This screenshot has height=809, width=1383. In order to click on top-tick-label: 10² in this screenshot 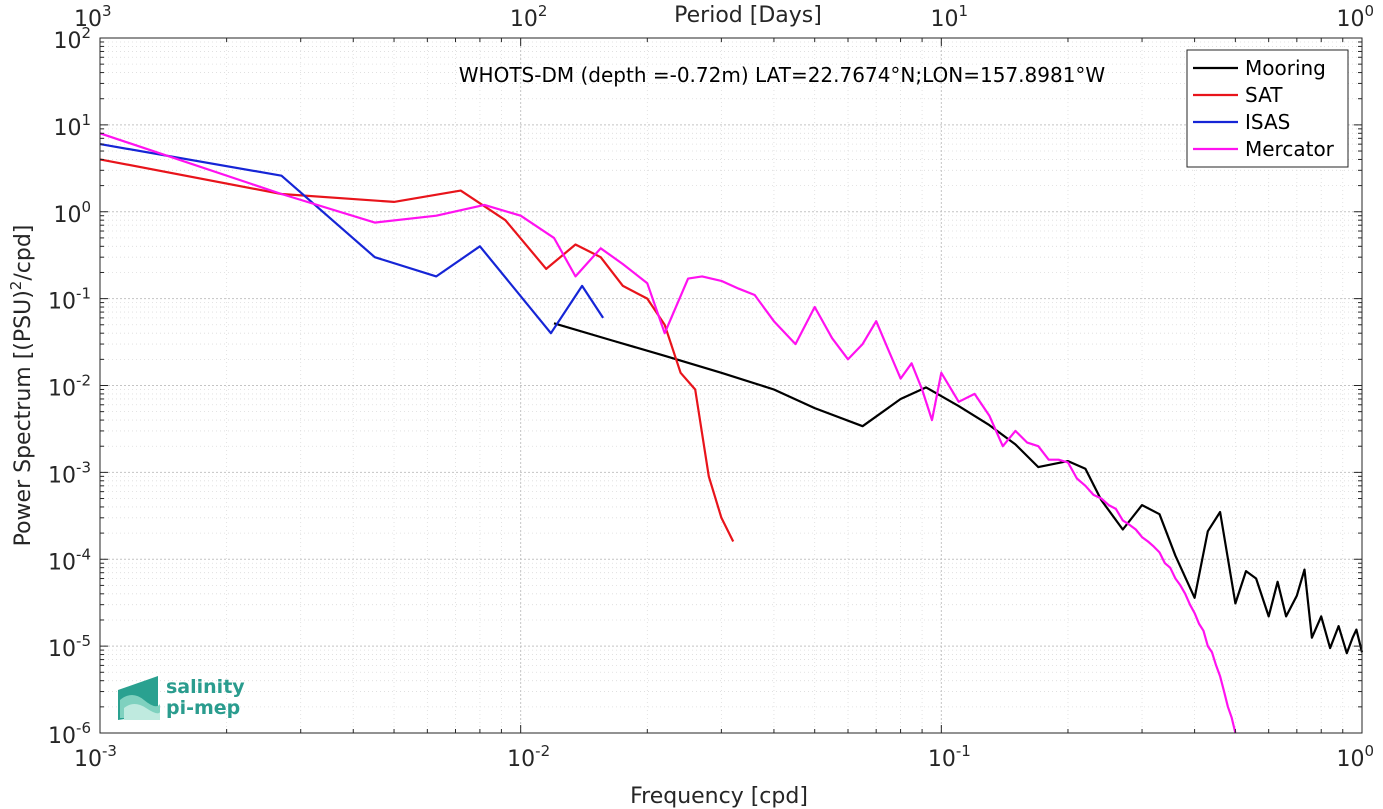, I will do `click(529, 17)`.